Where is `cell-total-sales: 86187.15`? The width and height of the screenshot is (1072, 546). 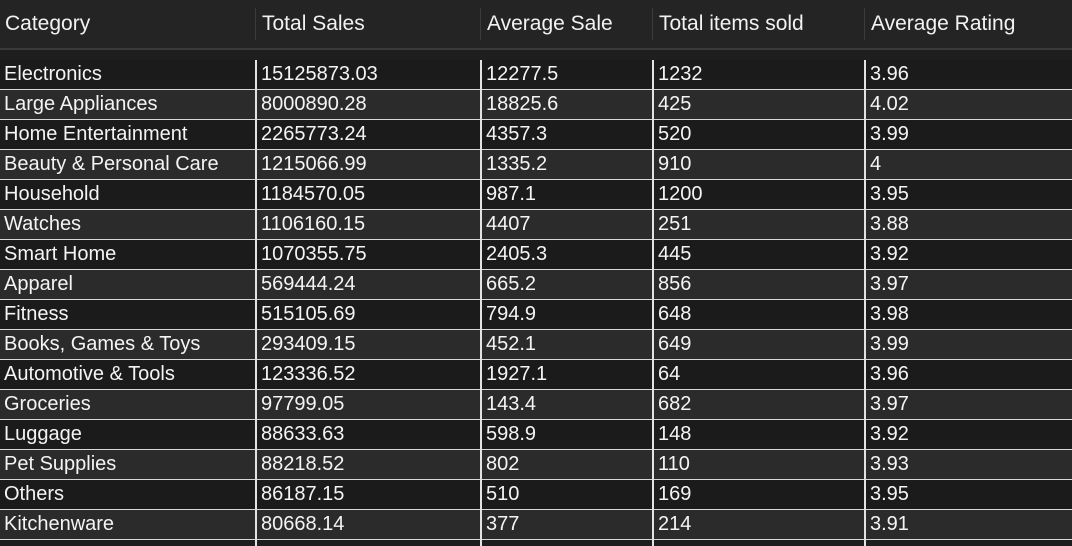
cell-total-sales: 86187.15 is located at coordinates (303, 494).